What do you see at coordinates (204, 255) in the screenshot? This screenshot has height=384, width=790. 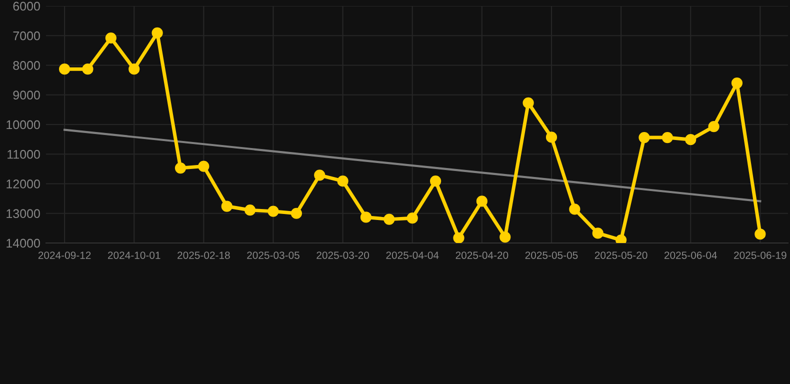 I see `x-tick-label: 2025-02-18` at bounding box center [204, 255].